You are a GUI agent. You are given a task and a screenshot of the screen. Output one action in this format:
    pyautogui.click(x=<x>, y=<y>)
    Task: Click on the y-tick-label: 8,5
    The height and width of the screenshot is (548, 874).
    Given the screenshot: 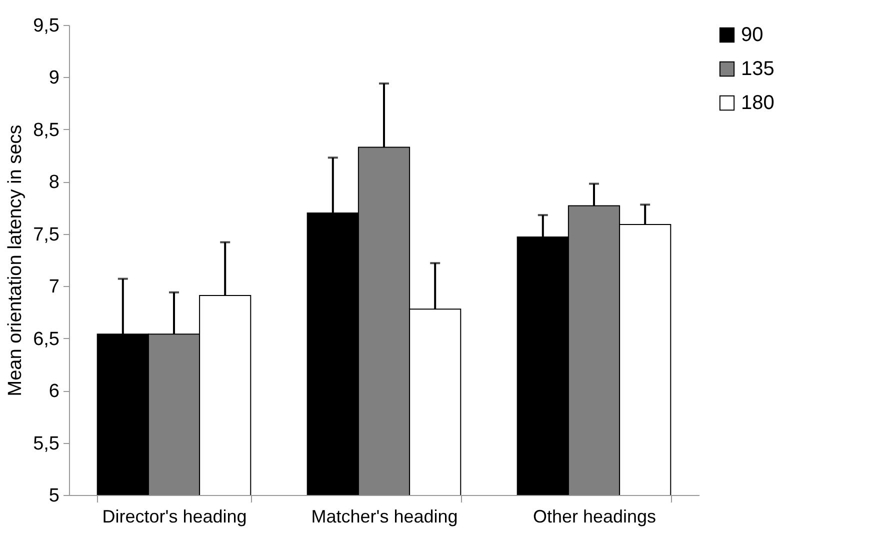 What is the action you would take?
    pyautogui.click(x=46, y=130)
    